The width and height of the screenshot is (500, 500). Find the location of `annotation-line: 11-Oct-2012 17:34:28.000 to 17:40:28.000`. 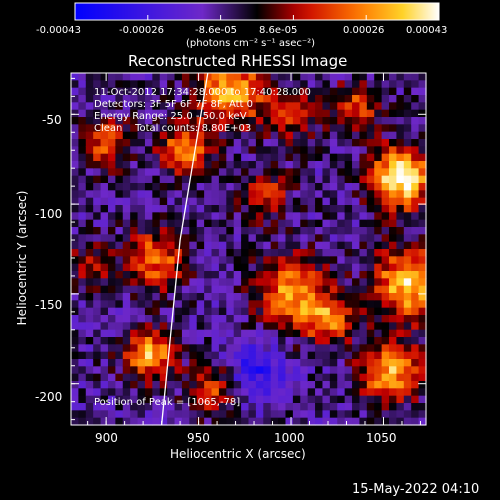

annotation-line: 11-Oct-2012 17:34:28.000 to 17:40:28.000 is located at coordinates (202, 92).